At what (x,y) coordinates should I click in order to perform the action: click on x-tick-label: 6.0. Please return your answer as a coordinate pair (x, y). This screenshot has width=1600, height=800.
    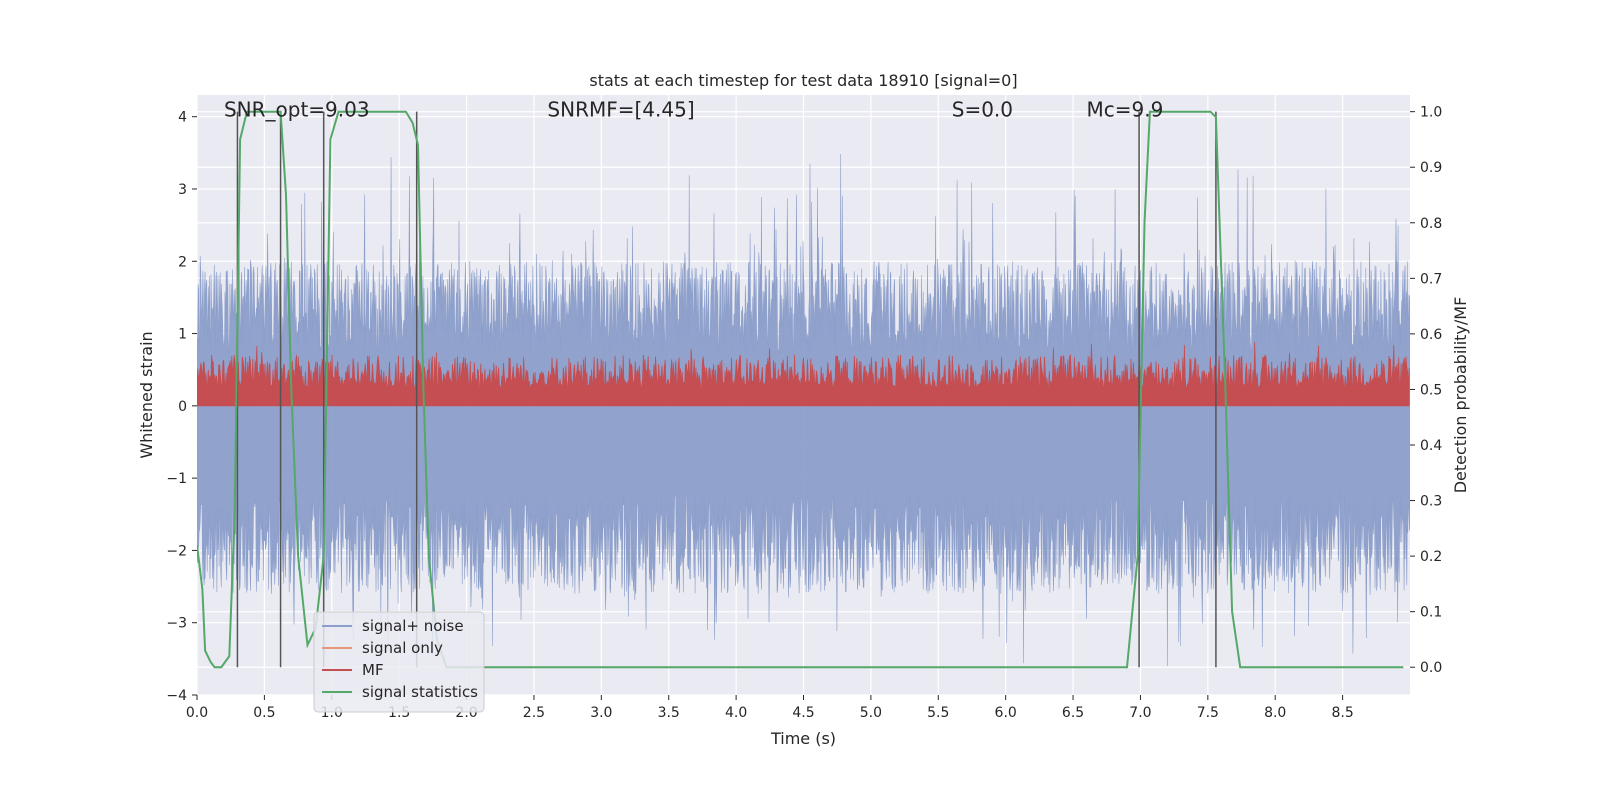
    Looking at the image, I should click on (1006, 713).